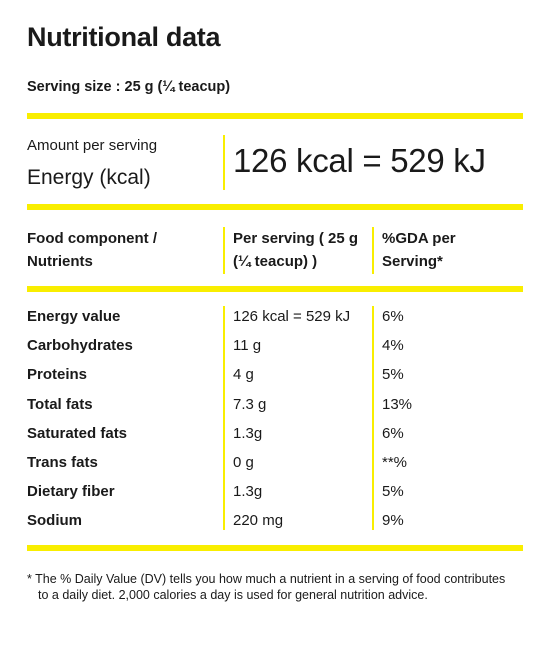  What do you see at coordinates (62, 462) in the screenshot?
I see `nutrient-name: Trans fats` at bounding box center [62, 462].